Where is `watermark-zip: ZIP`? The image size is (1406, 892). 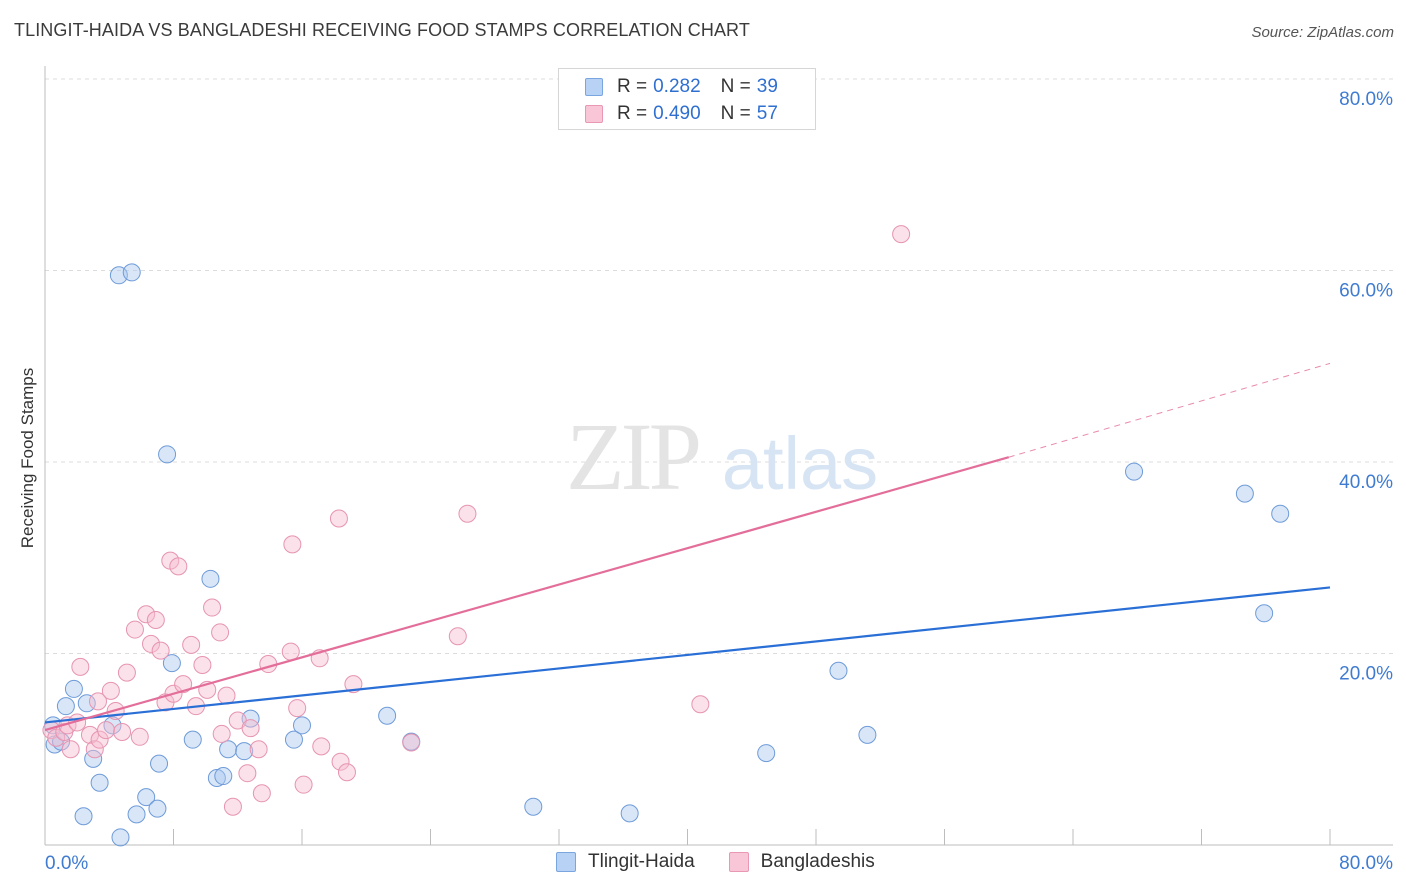
watermark-zip: ZIP is located at coordinates (632, 456).